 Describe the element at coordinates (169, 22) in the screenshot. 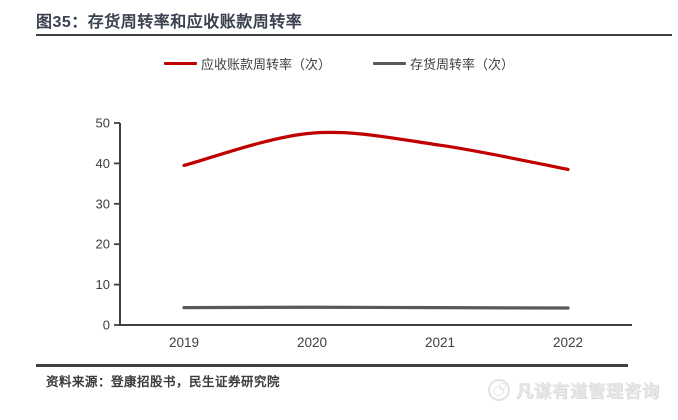

I see `chart-title: 图35：存货周转率和应收账款周转率` at that location.